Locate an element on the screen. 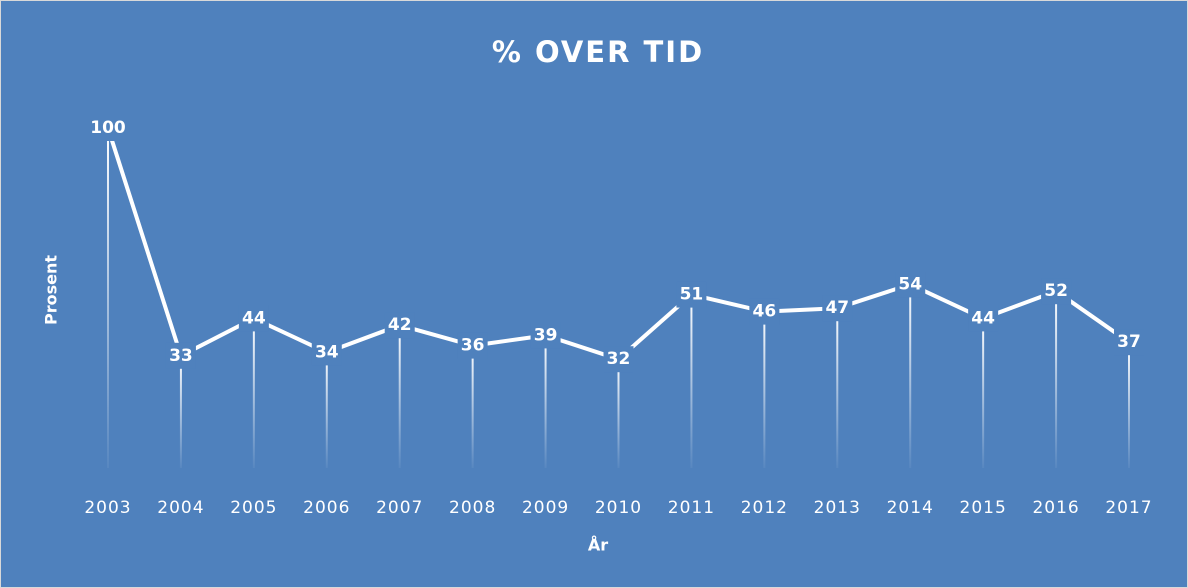  x-tick-label: 2007 is located at coordinates (399, 508).